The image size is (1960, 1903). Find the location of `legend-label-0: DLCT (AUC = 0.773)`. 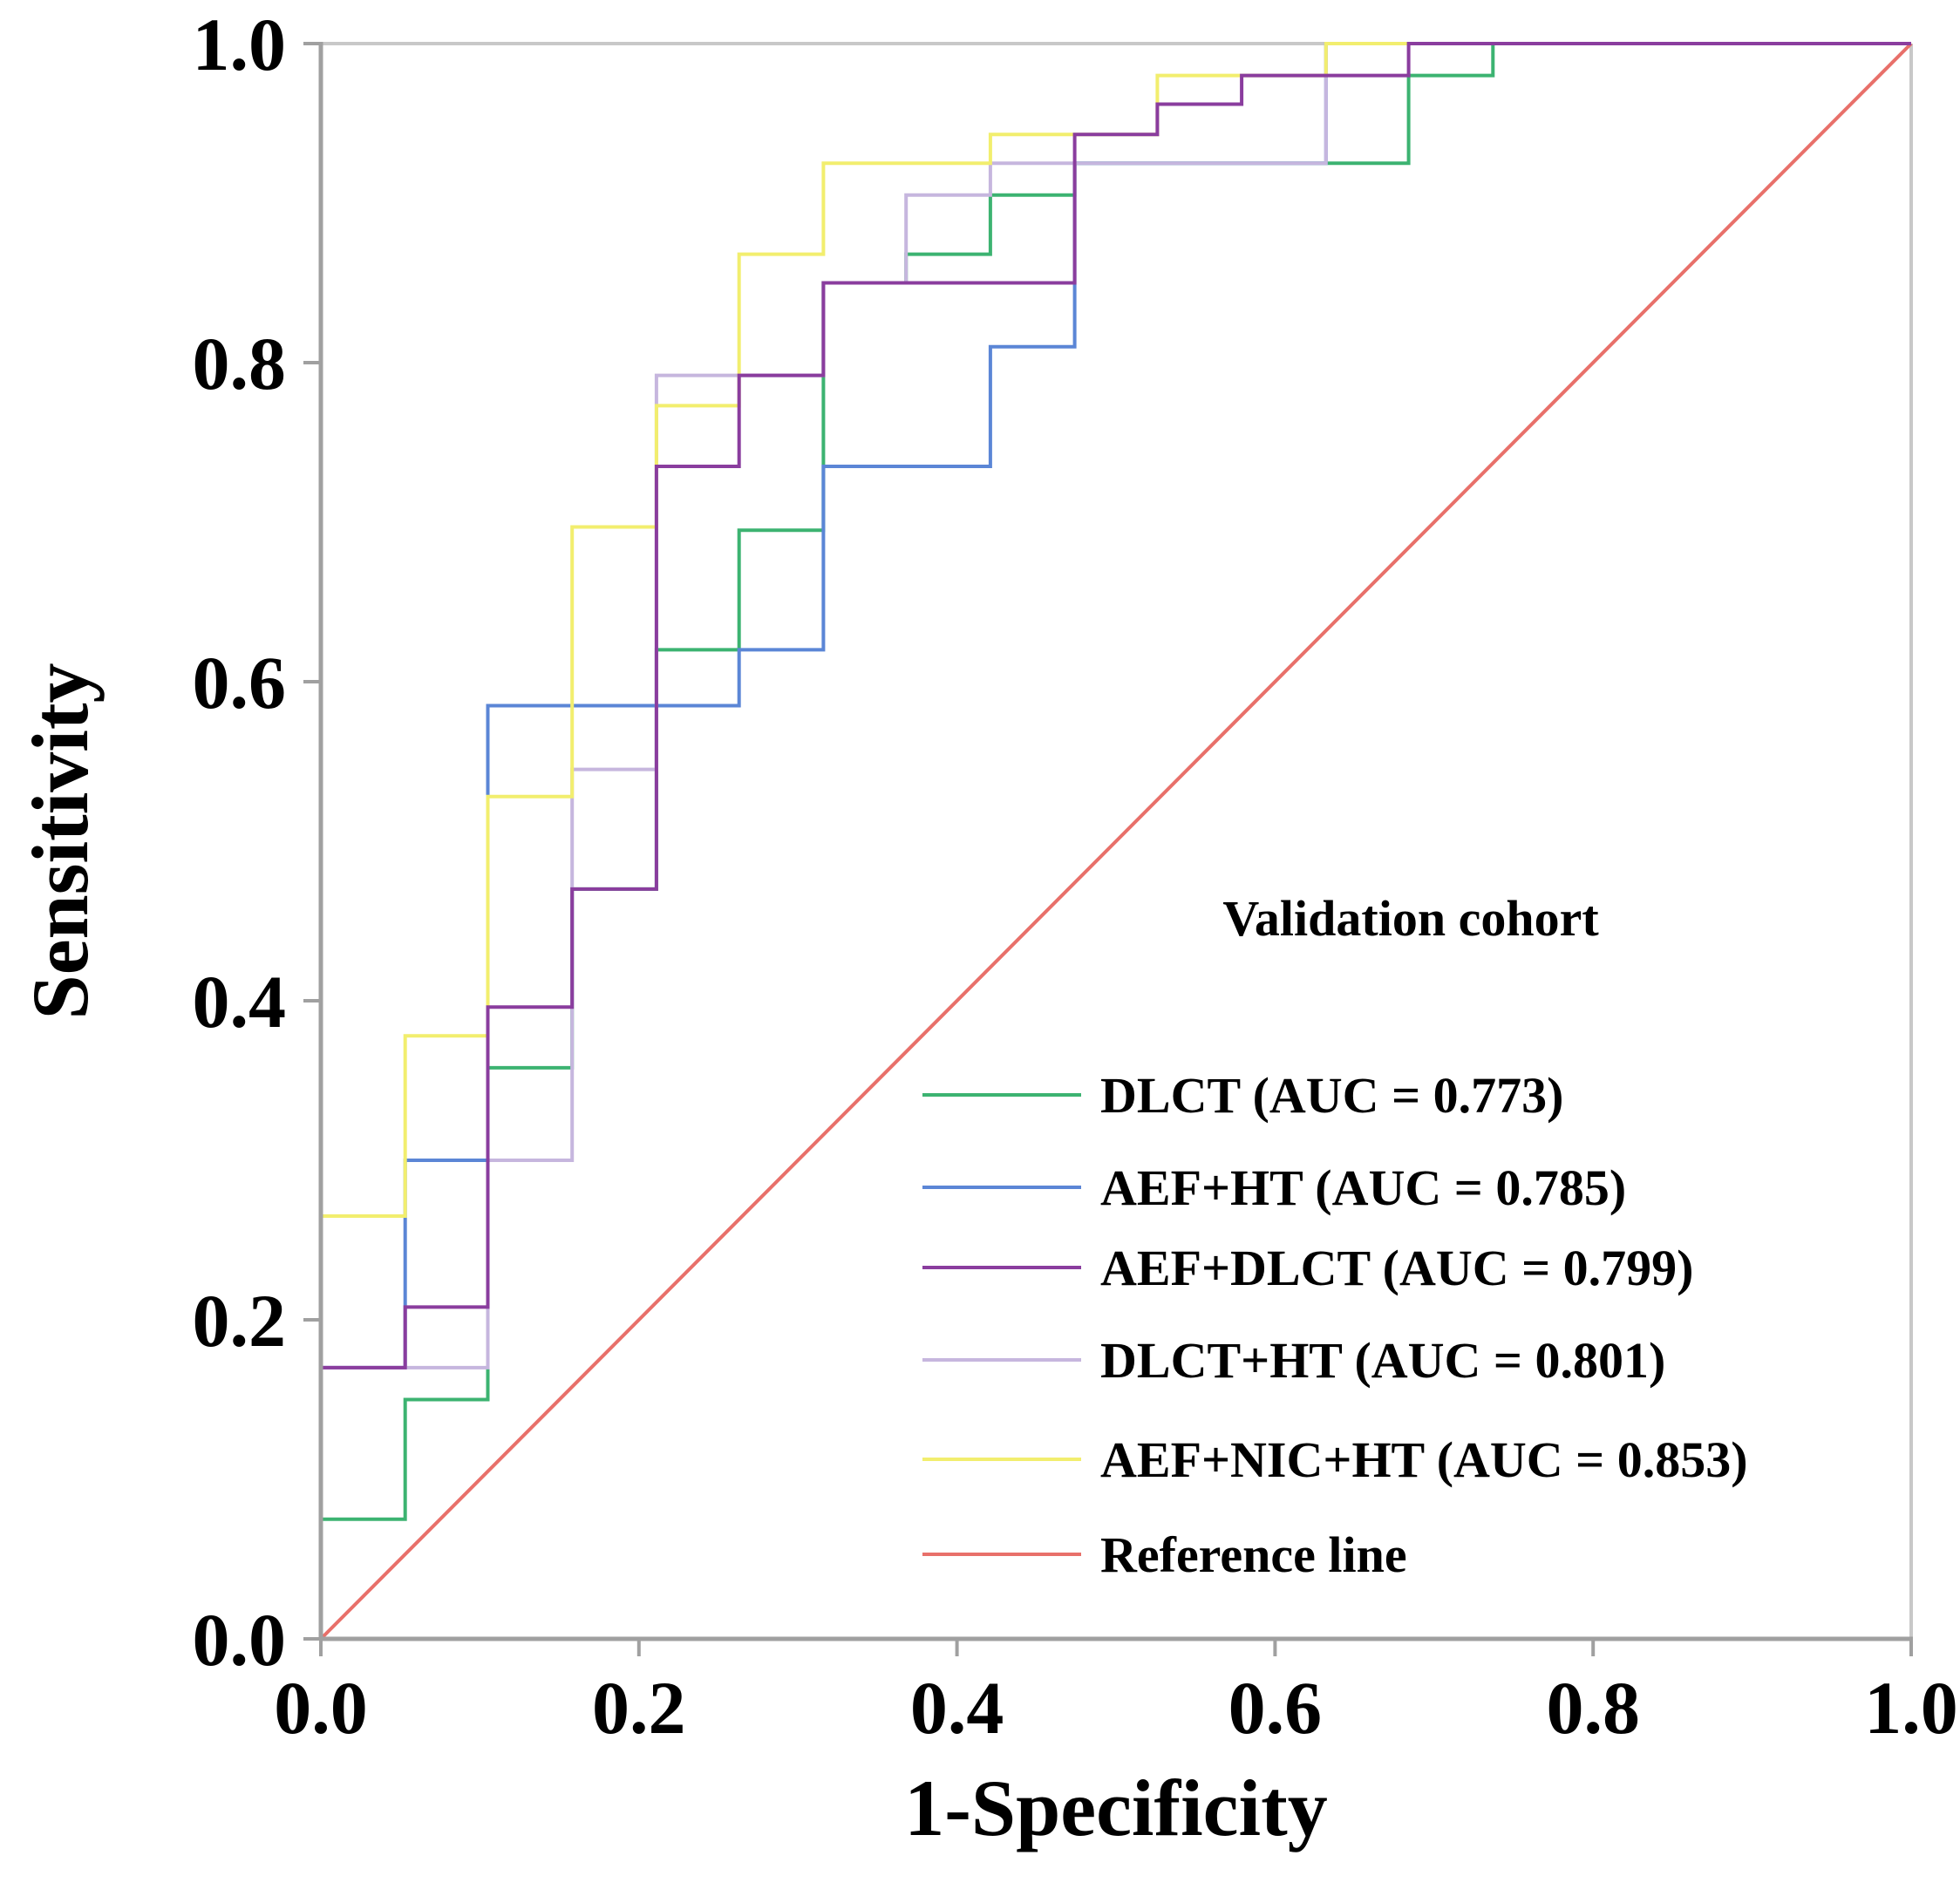

legend-label-0: DLCT (AUC = 0.773) is located at coordinates (1331, 1095).